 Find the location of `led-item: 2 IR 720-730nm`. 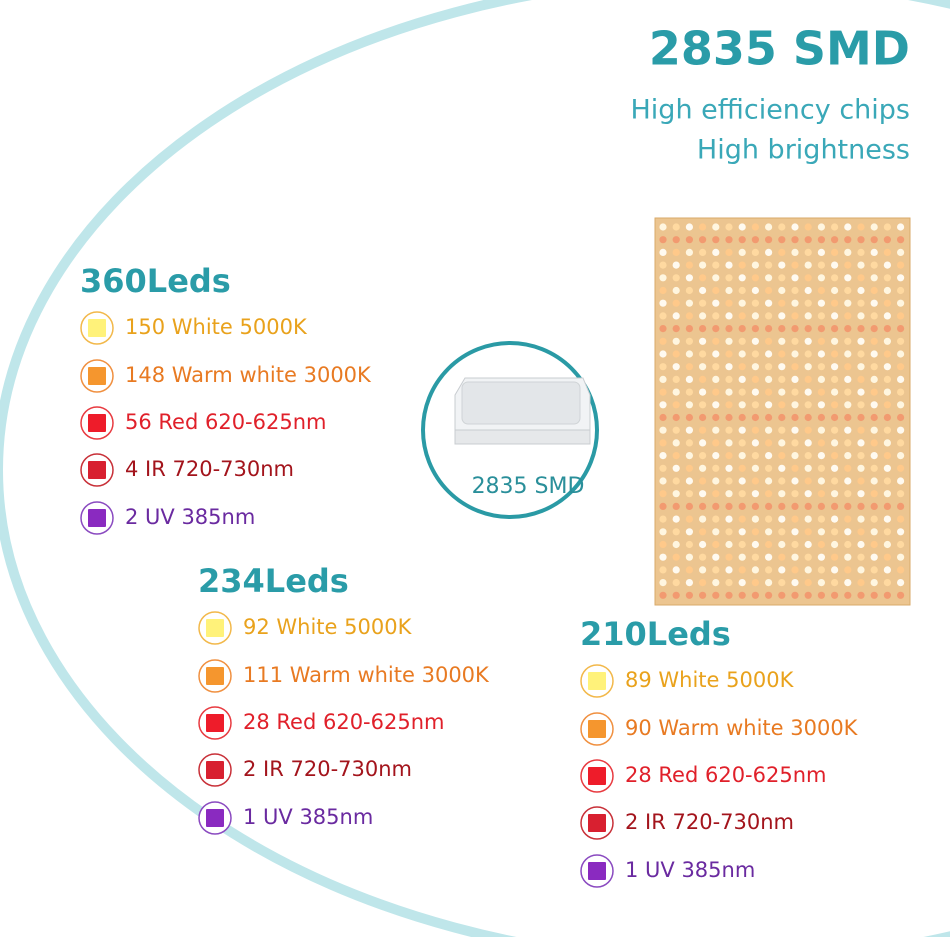

led-item: 2 IR 720-730nm is located at coordinates (327, 769).